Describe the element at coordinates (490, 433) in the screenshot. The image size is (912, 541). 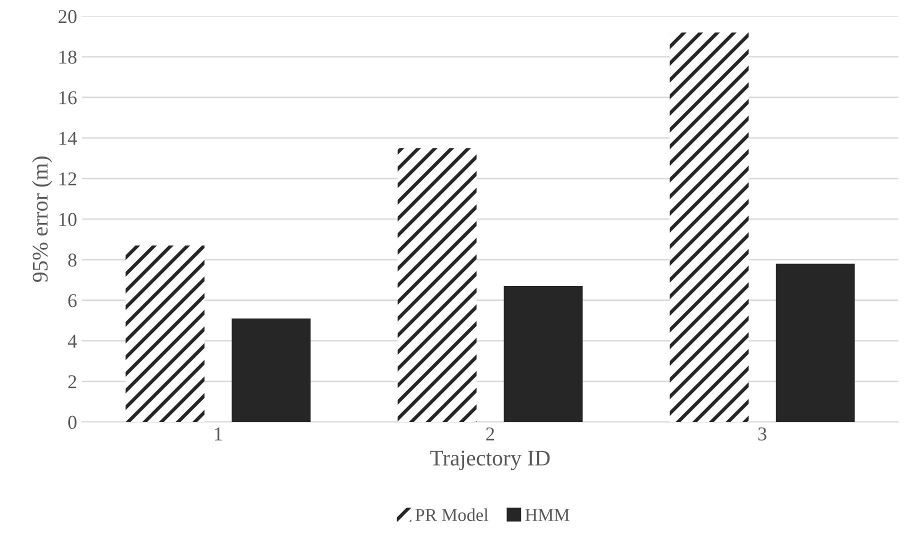
I see `x-tick-label: 2` at that location.